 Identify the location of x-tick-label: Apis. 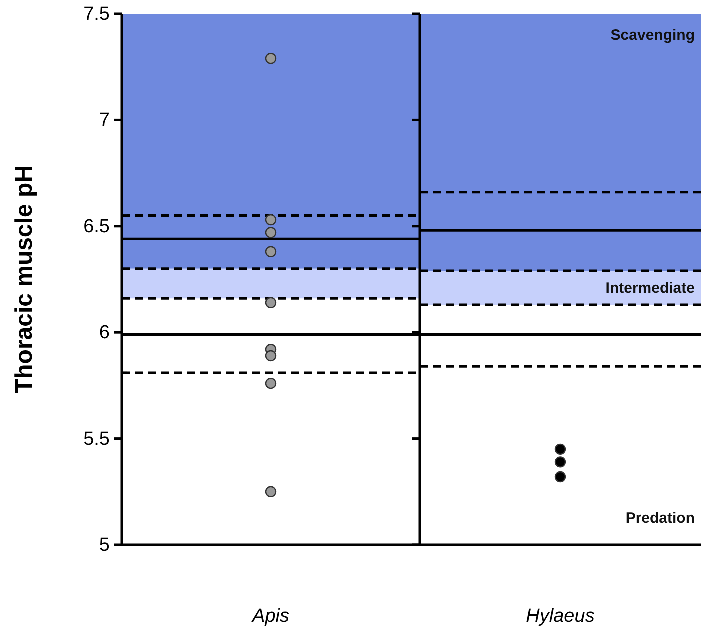
(271, 616).